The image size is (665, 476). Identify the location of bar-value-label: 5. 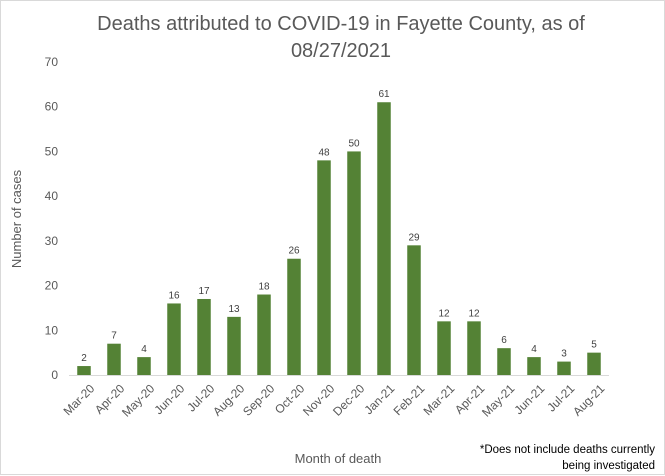
(594, 345).